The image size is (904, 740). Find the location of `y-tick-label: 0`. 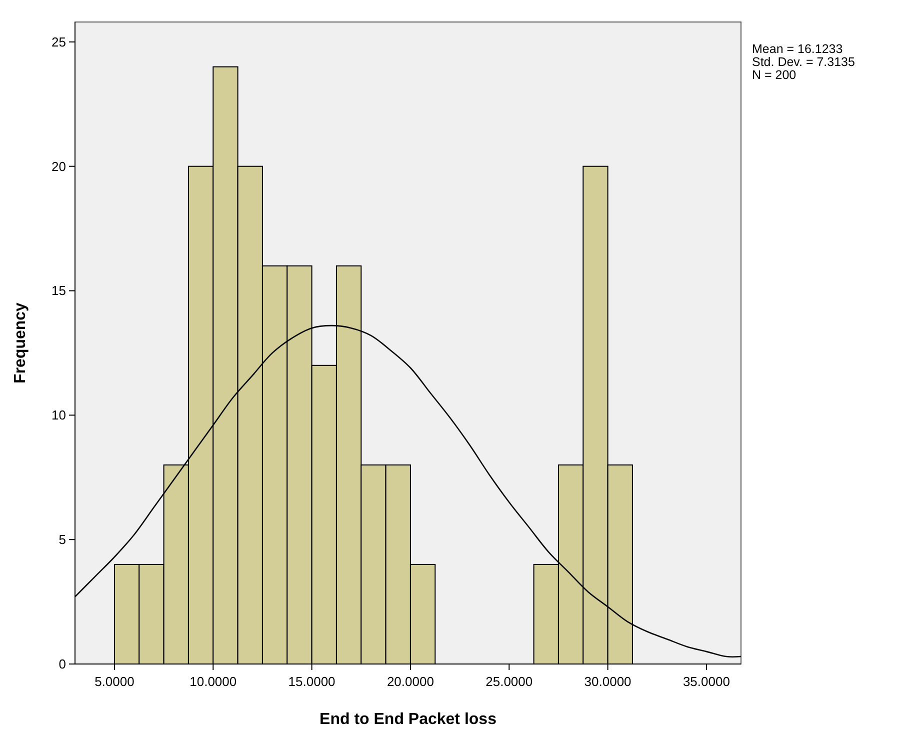

y-tick-label: 0 is located at coordinates (62, 664).